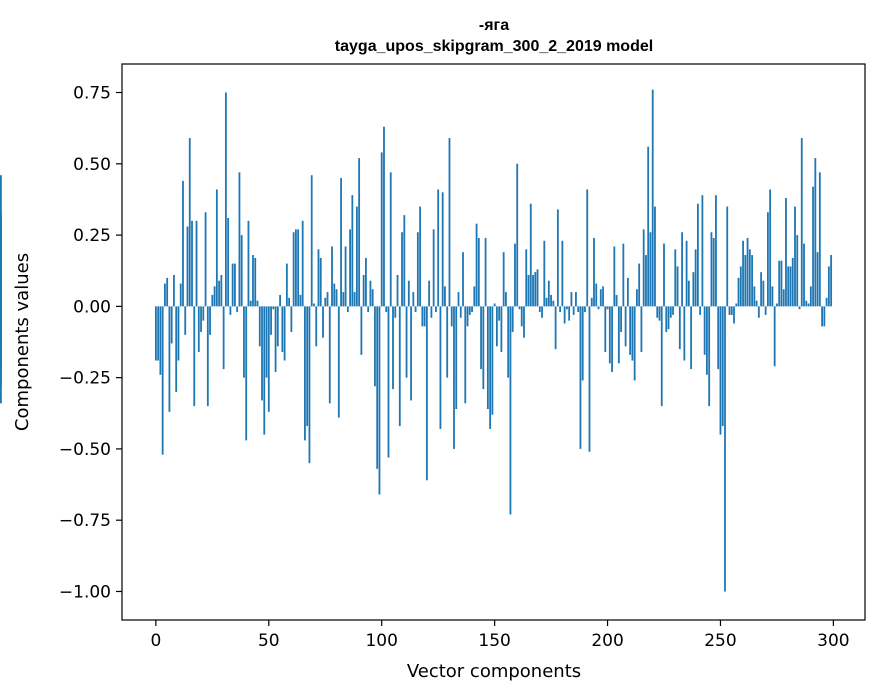 The image size is (880, 696). I want to click on y-tick-label: 0.25, so click(92, 236).